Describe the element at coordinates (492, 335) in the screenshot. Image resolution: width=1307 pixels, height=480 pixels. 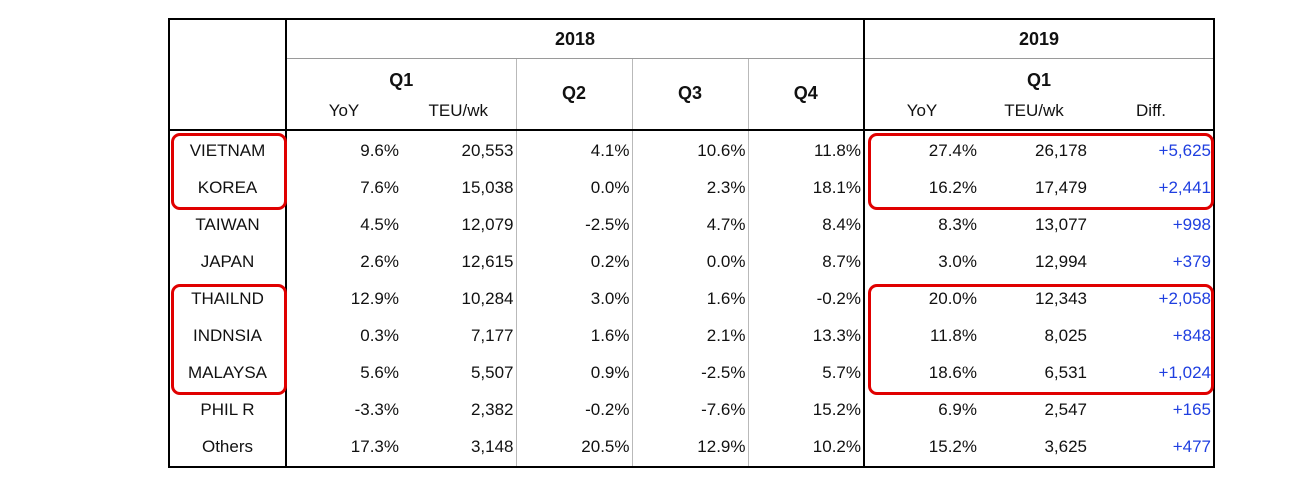
I see `cell-q1-2018-teu: 7,177` at that location.